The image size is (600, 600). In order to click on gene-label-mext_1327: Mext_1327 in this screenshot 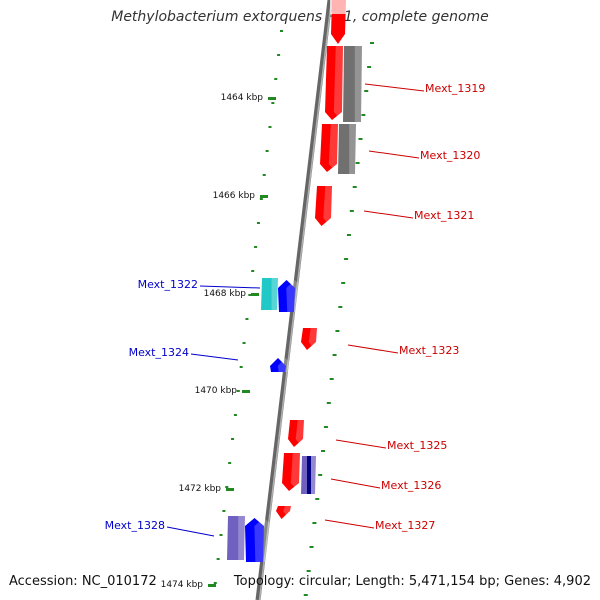, I will do `click(405, 525)`.